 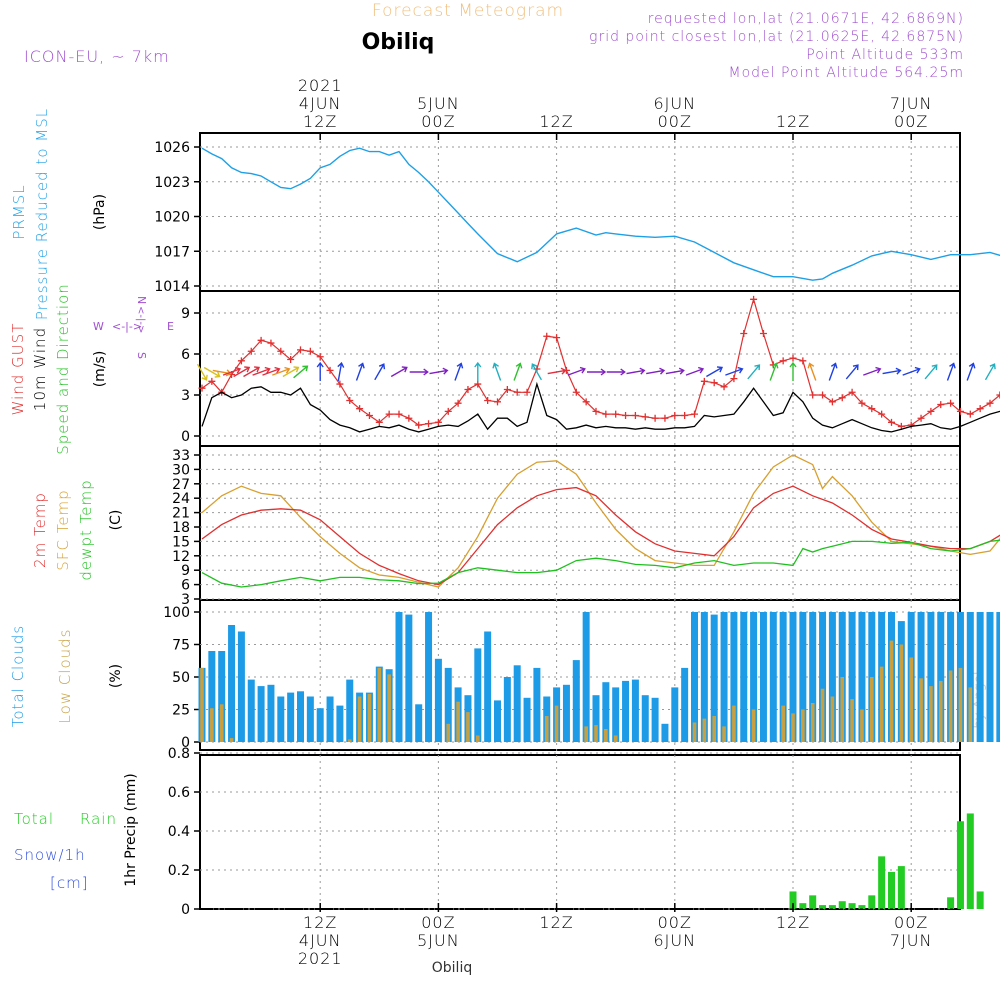 I want to click on y-tick-label: 1020, so click(x=172, y=218).